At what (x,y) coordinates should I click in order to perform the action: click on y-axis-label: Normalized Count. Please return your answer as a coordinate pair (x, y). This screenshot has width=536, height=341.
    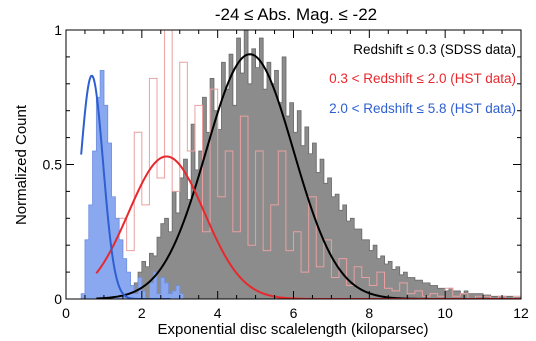
    Looking at the image, I should click on (21, 164).